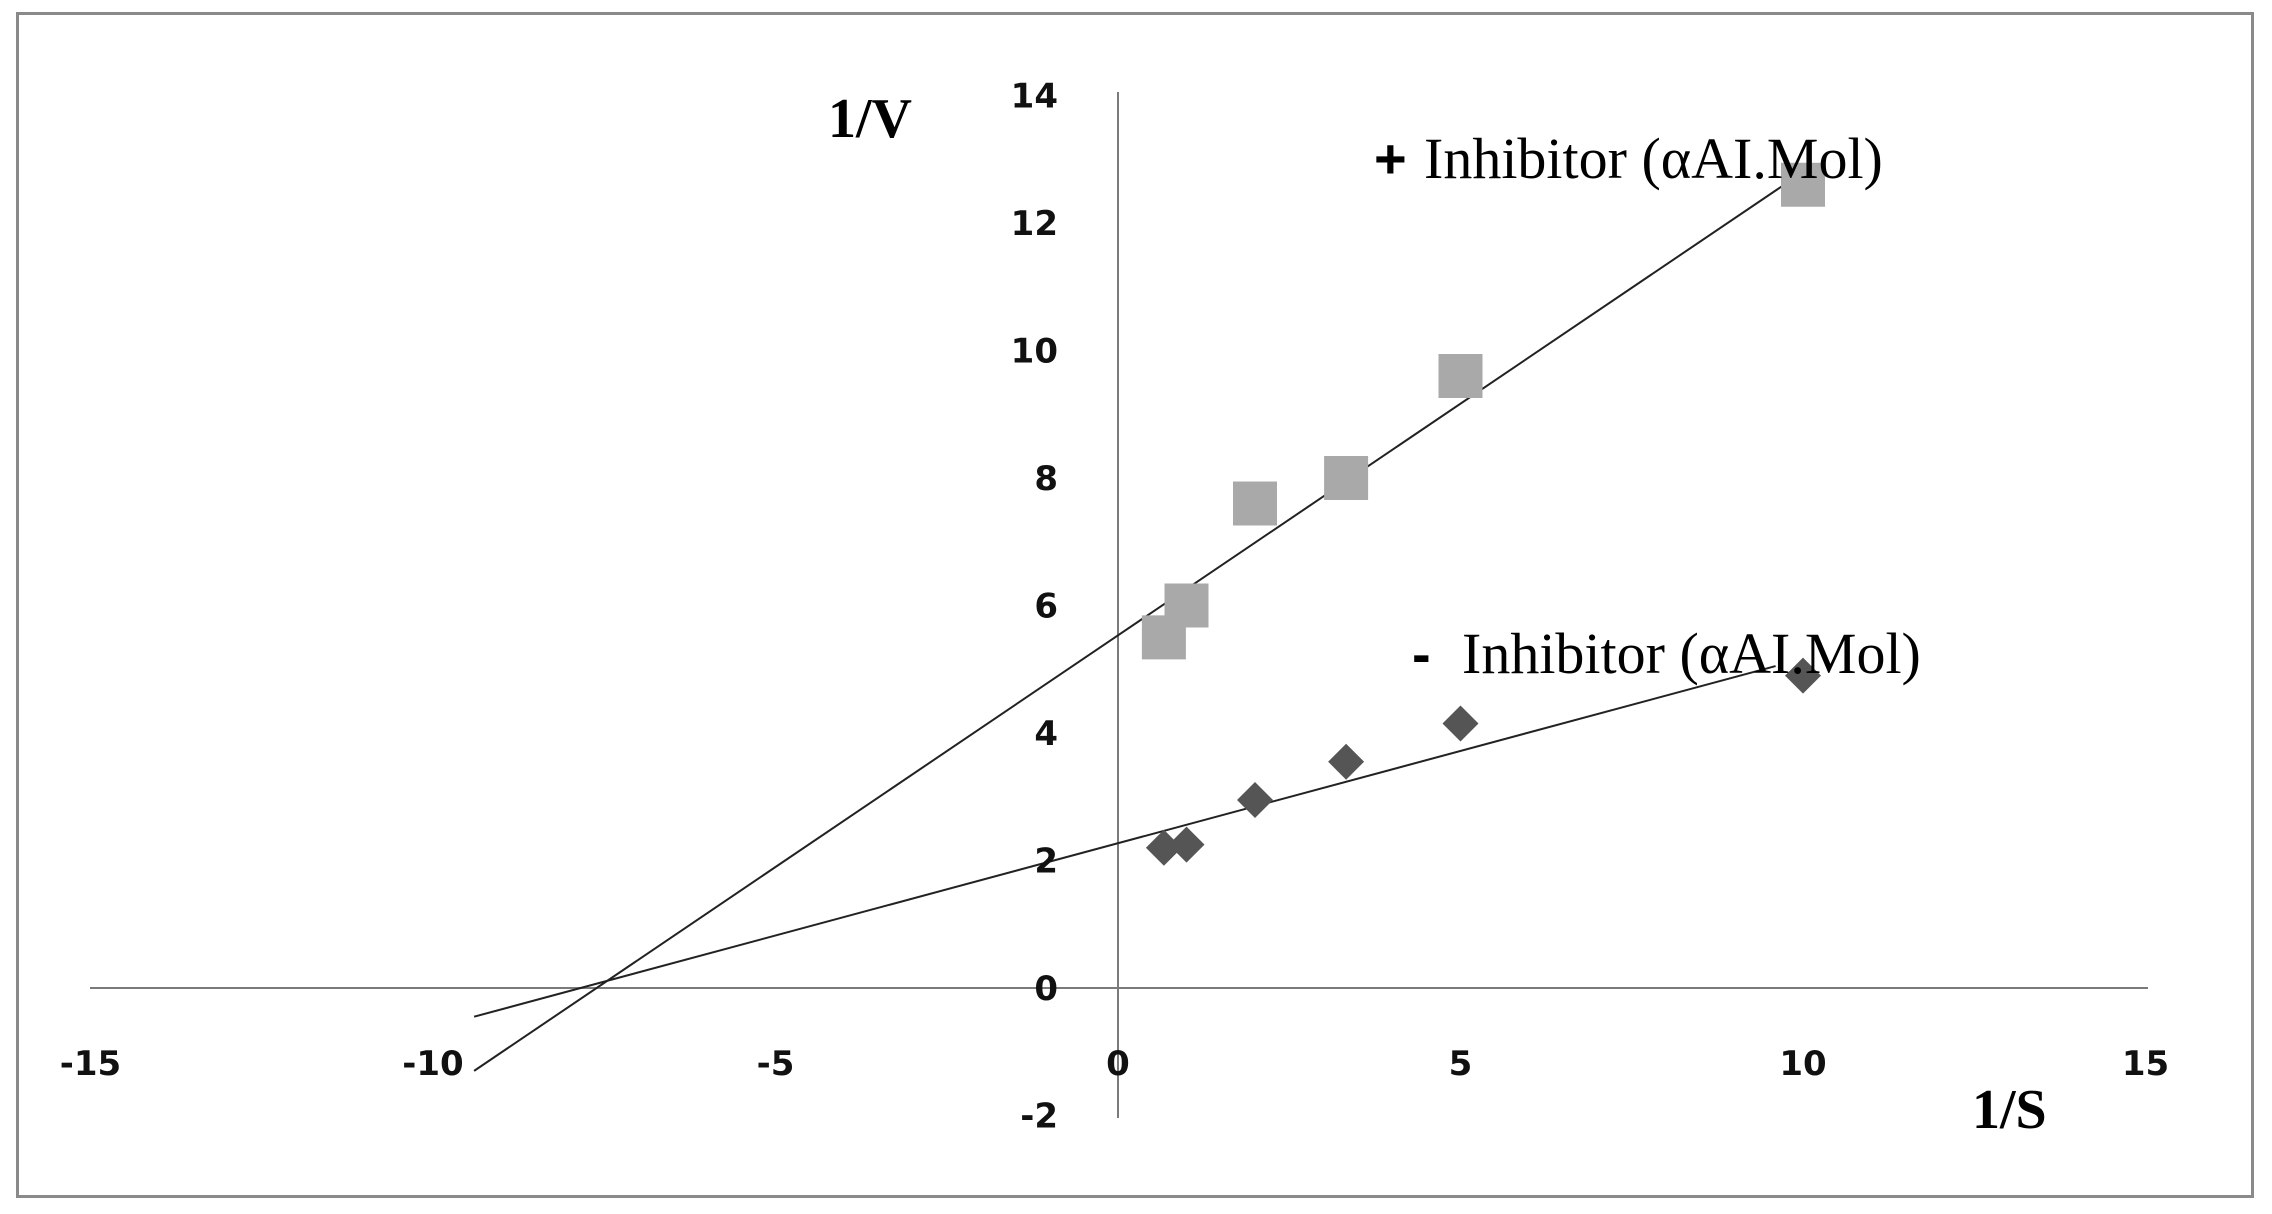 This screenshot has height=1214, width=2272. What do you see at coordinates (1034, 352) in the screenshot?
I see `y-tick-label: 10` at bounding box center [1034, 352].